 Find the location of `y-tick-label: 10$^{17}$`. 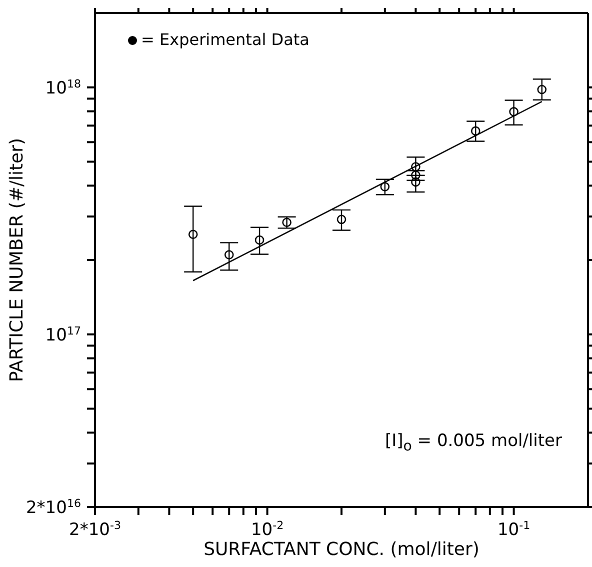

y-tick-label: 10$^{17}$ is located at coordinates (63, 335).